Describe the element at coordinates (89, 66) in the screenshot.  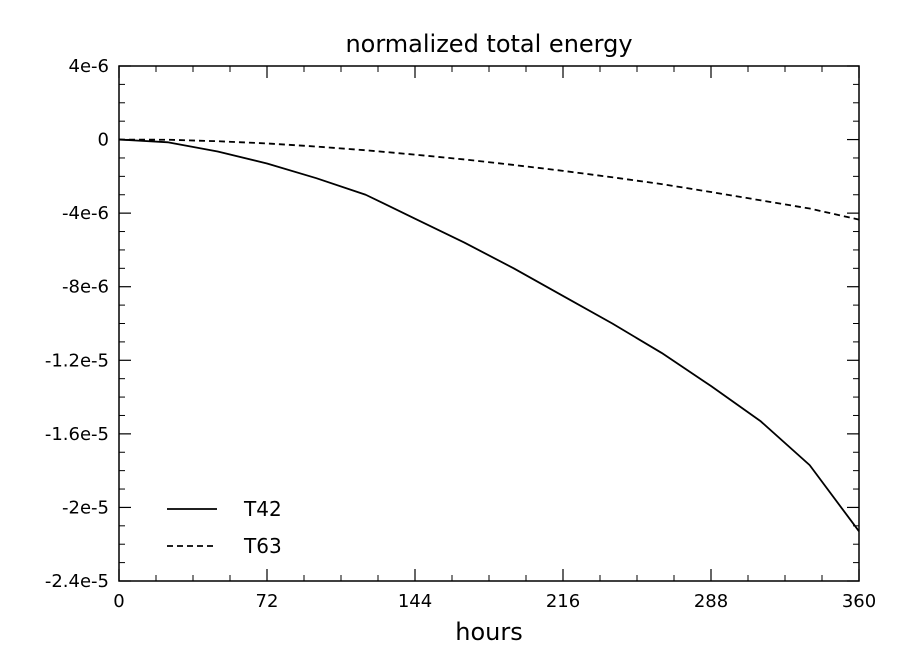
I see `y-tick-label: 4e-6` at that location.